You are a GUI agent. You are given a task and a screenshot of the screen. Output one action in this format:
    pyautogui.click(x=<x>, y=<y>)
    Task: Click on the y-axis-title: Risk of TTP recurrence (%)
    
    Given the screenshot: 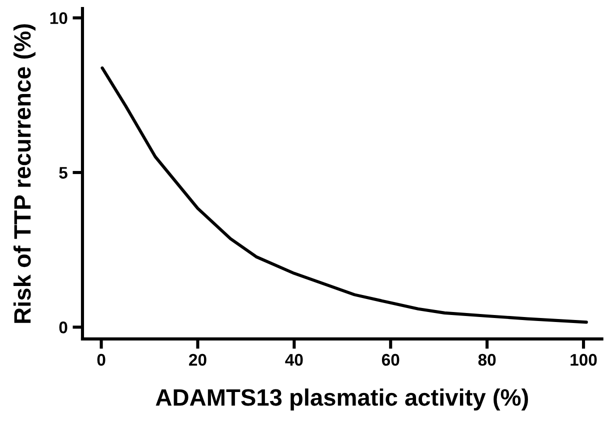 What is the action you would take?
    pyautogui.click(x=24, y=173)
    